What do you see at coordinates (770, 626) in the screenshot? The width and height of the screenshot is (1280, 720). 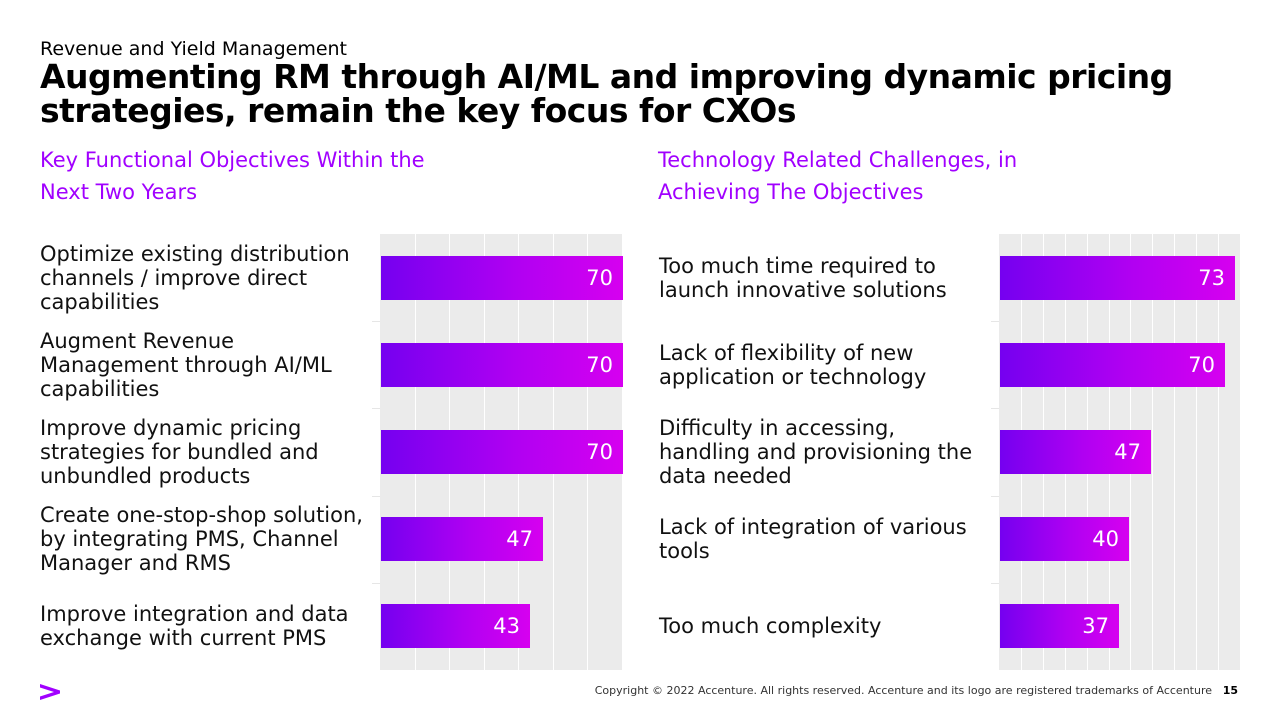 I see `category-label: Too much complexity` at bounding box center [770, 626].